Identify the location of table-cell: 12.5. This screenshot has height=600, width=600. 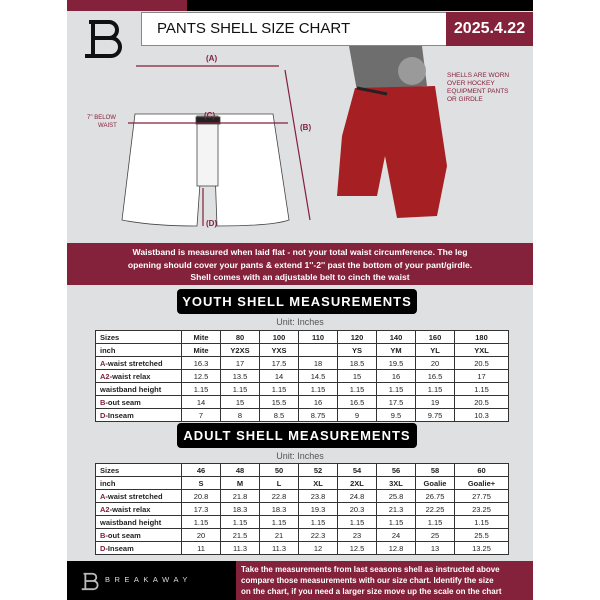
(201, 376).